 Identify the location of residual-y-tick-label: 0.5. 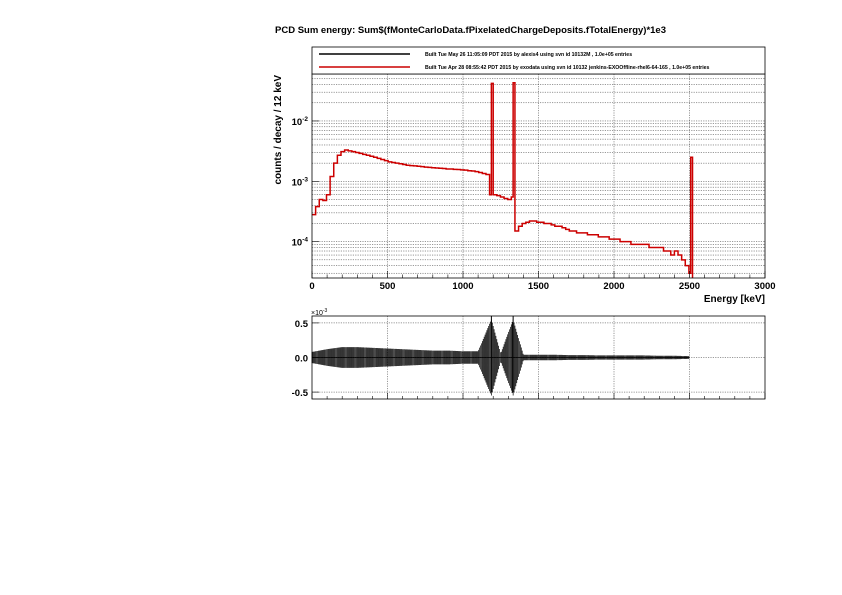
(302, 324).